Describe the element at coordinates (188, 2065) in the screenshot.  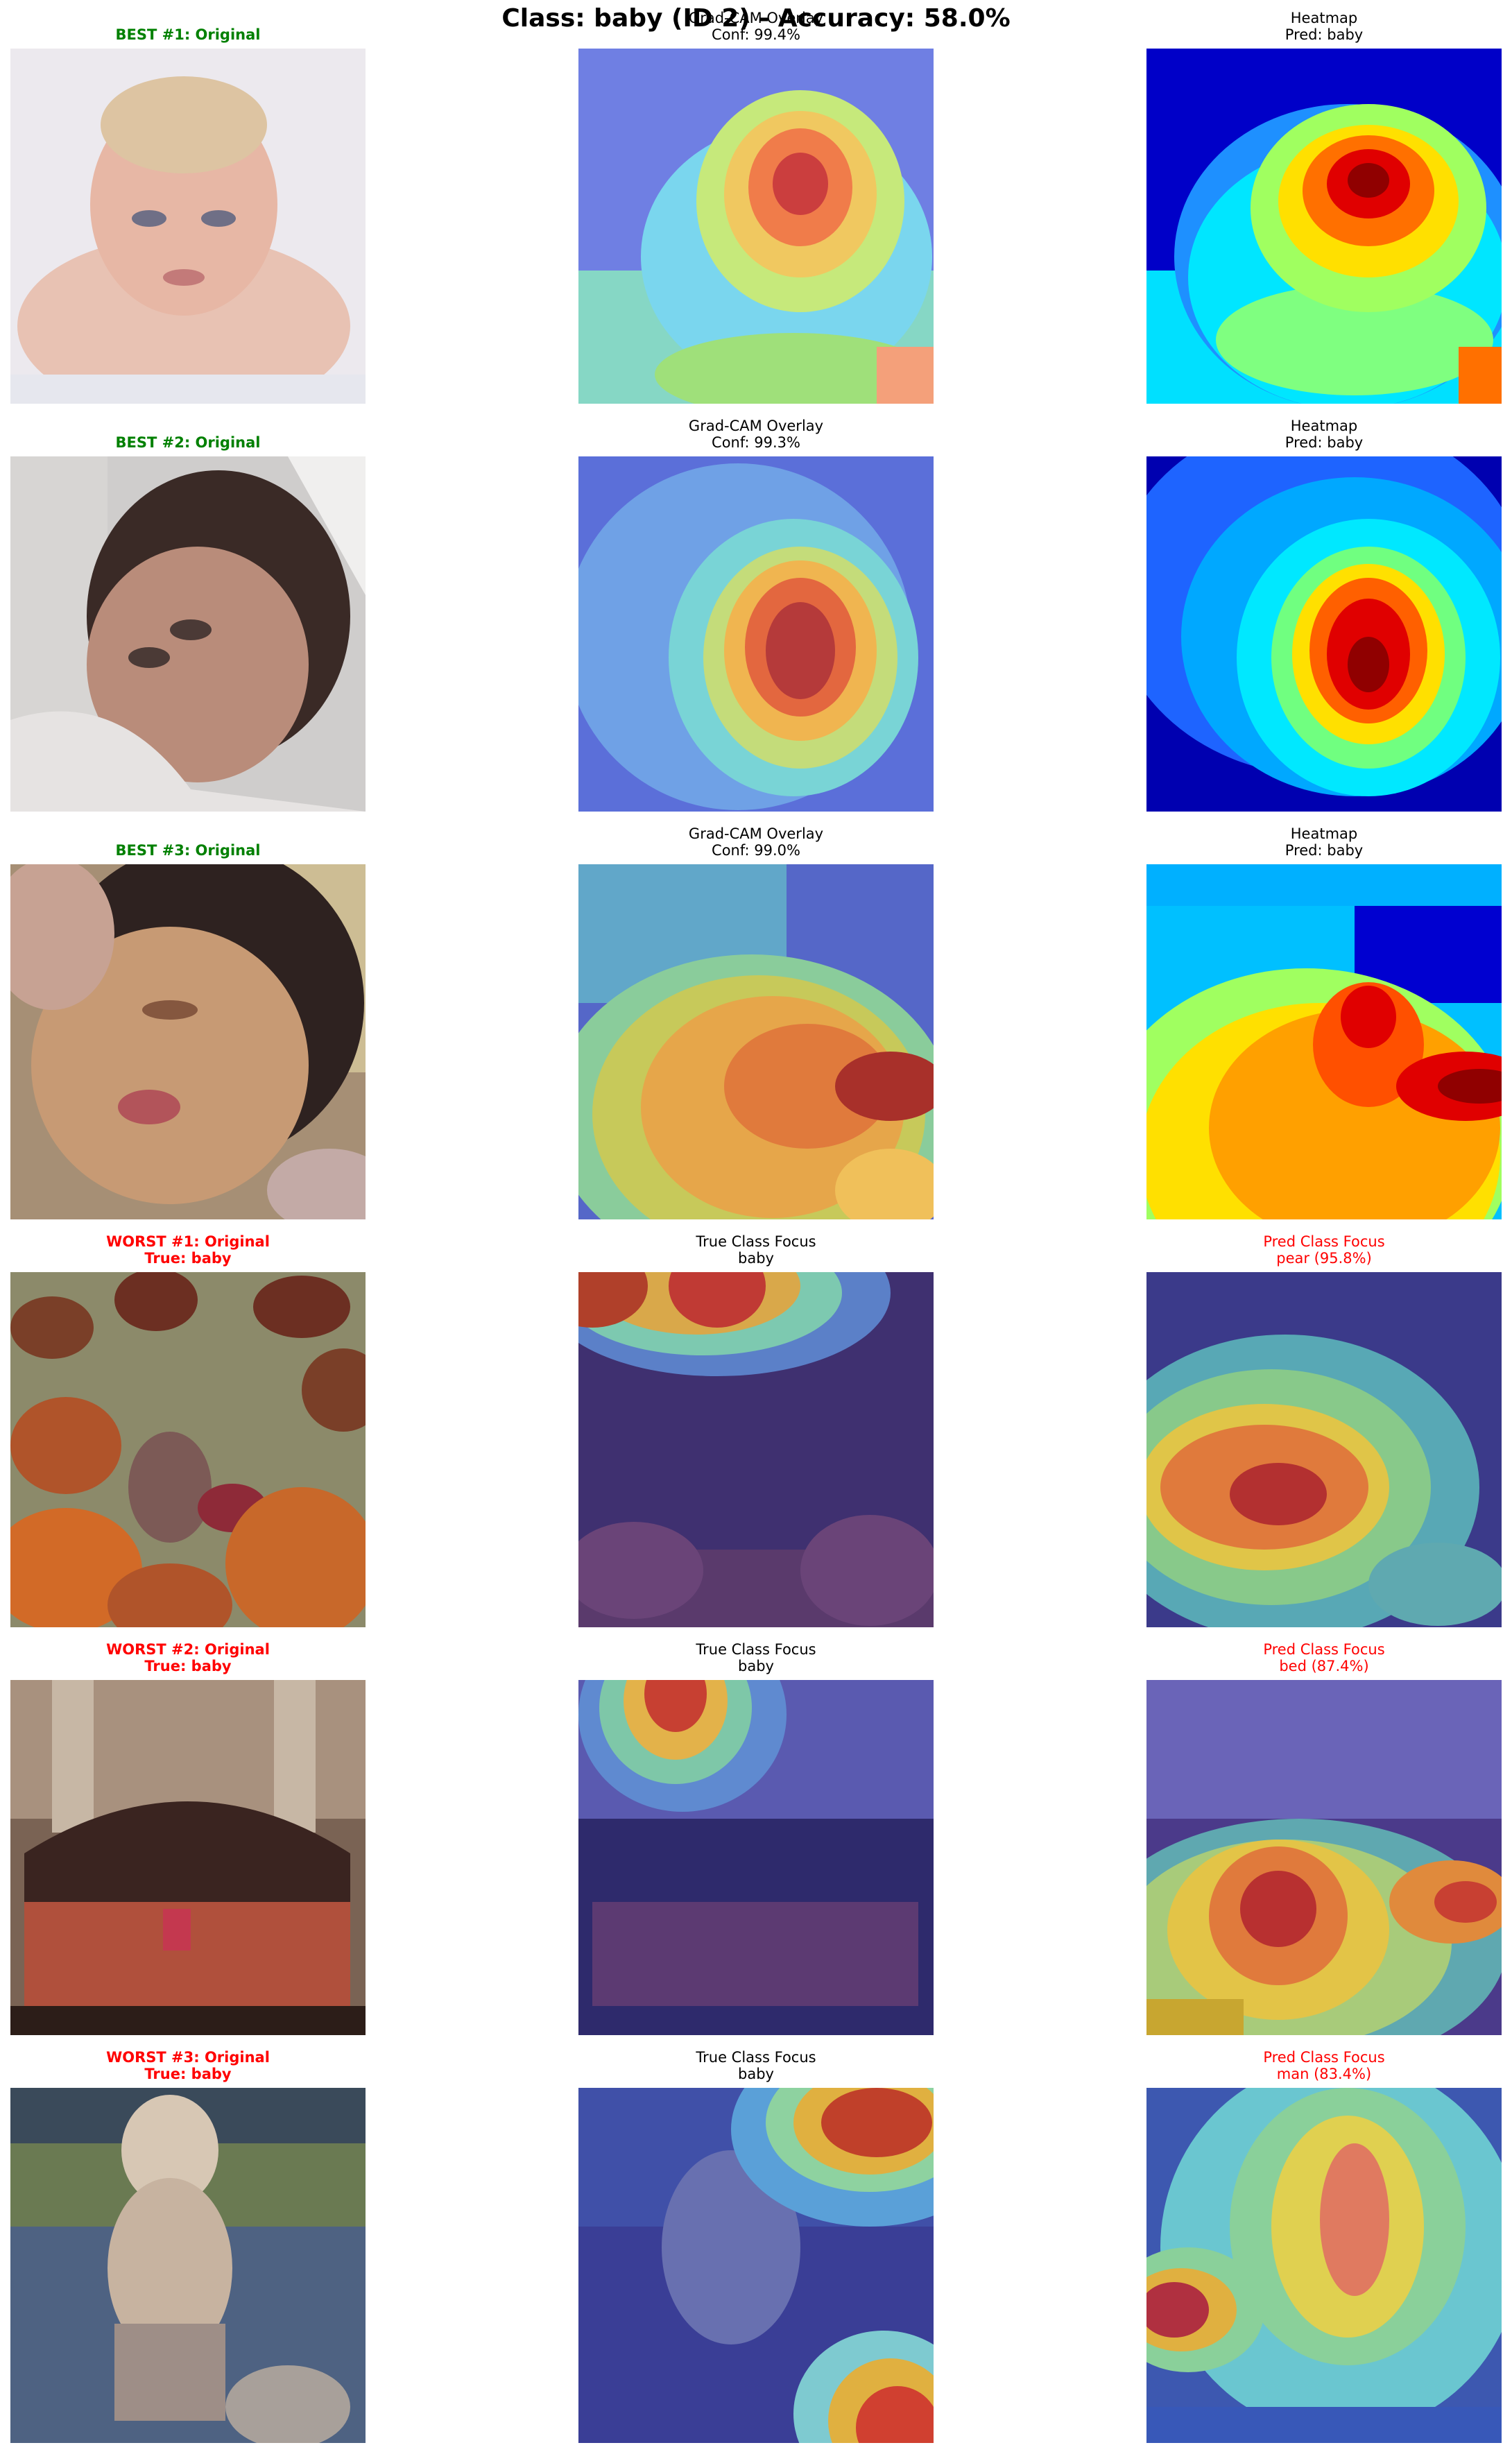
I see `row-6-original-title: WORST #3: Original True: baby` at that location.